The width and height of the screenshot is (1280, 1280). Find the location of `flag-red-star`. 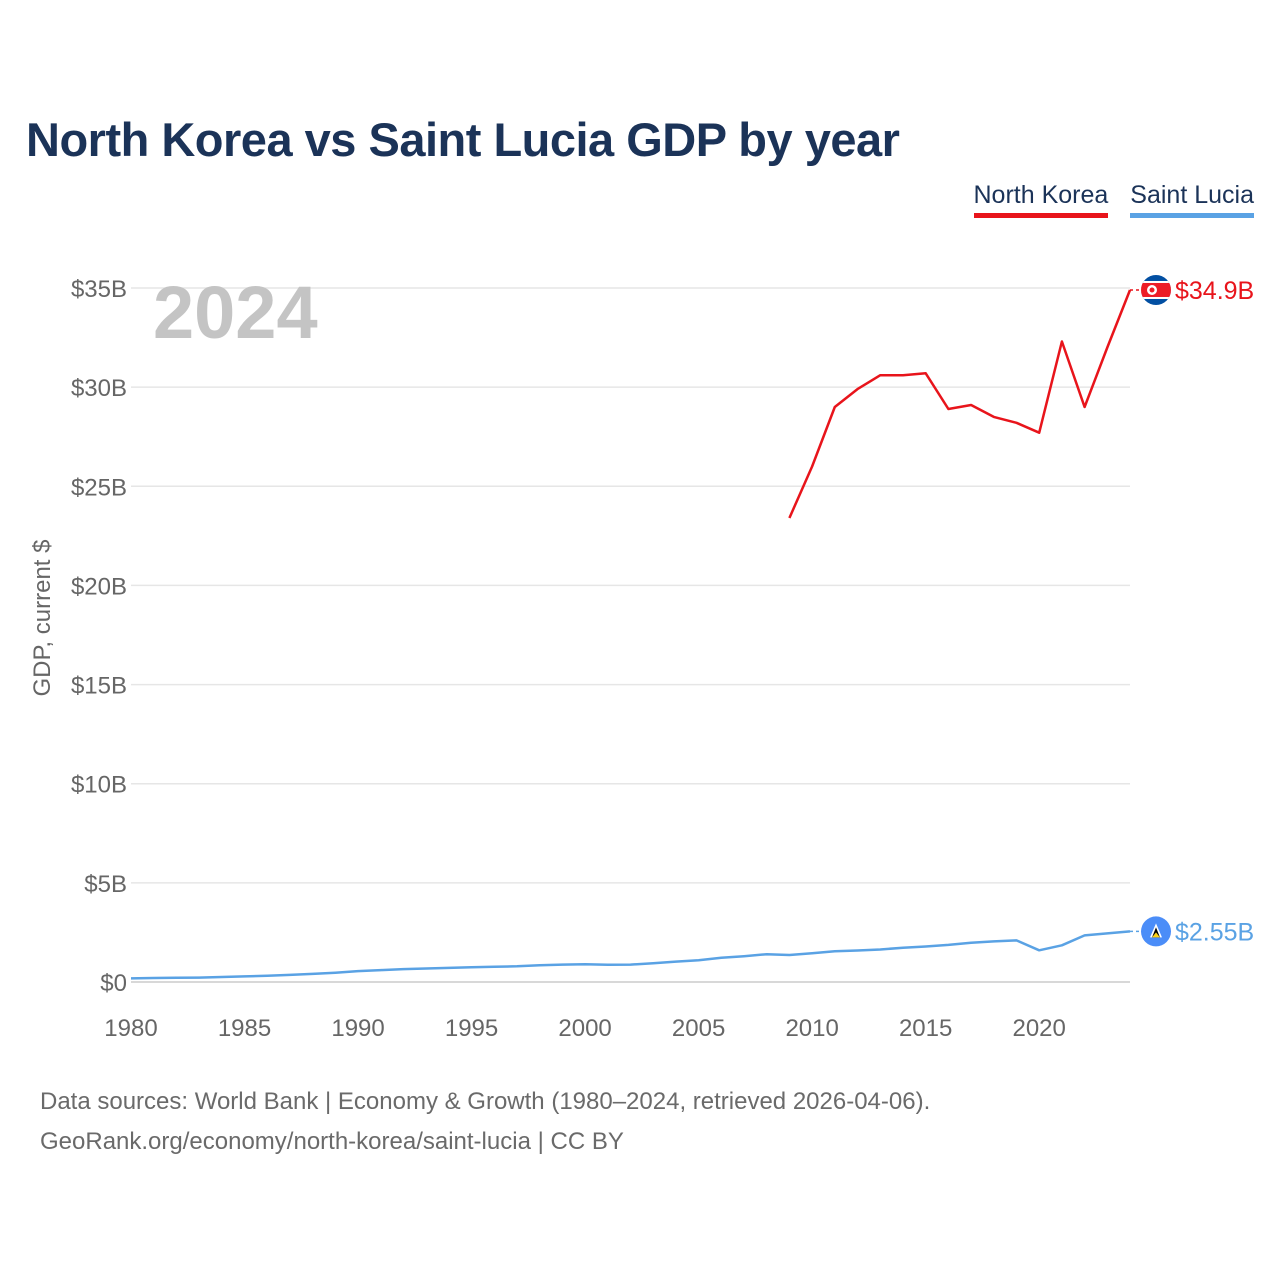

flag-red-star is located at coordinates (1152, 290).